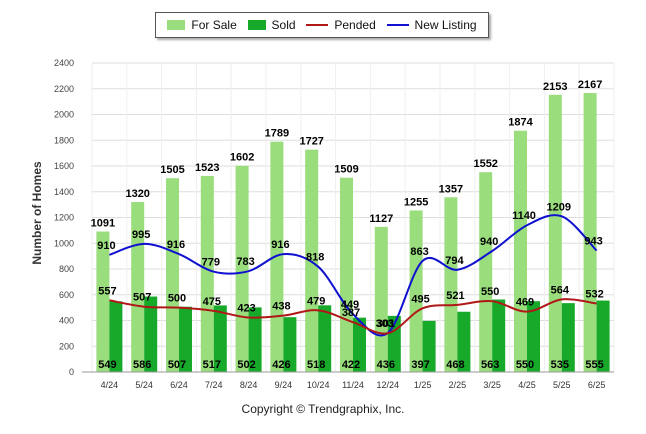  What do you see at coordinates (141, 235) in the screenshot?
I see `new-listing-value-label: 995` at bounding box center [141, 235].